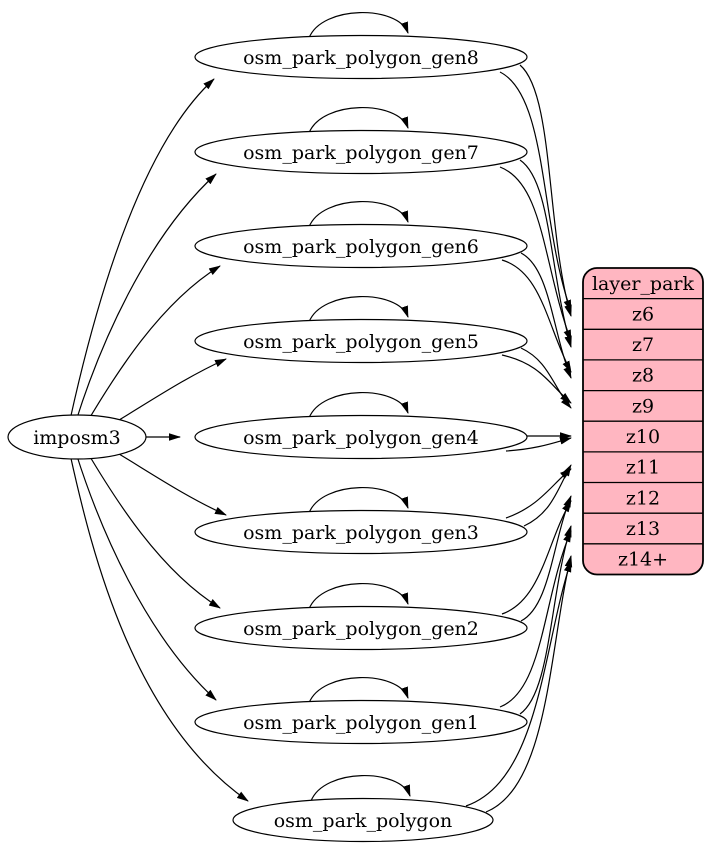  I want to click on node-ellipse-gen1, so click(361, 722).